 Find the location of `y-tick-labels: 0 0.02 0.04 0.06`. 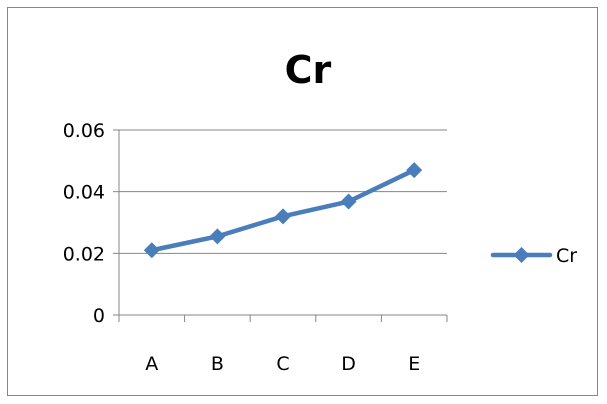

y-tick-labels: 0 0.02 0.04 0.06 is located at coordinates (84, 223).